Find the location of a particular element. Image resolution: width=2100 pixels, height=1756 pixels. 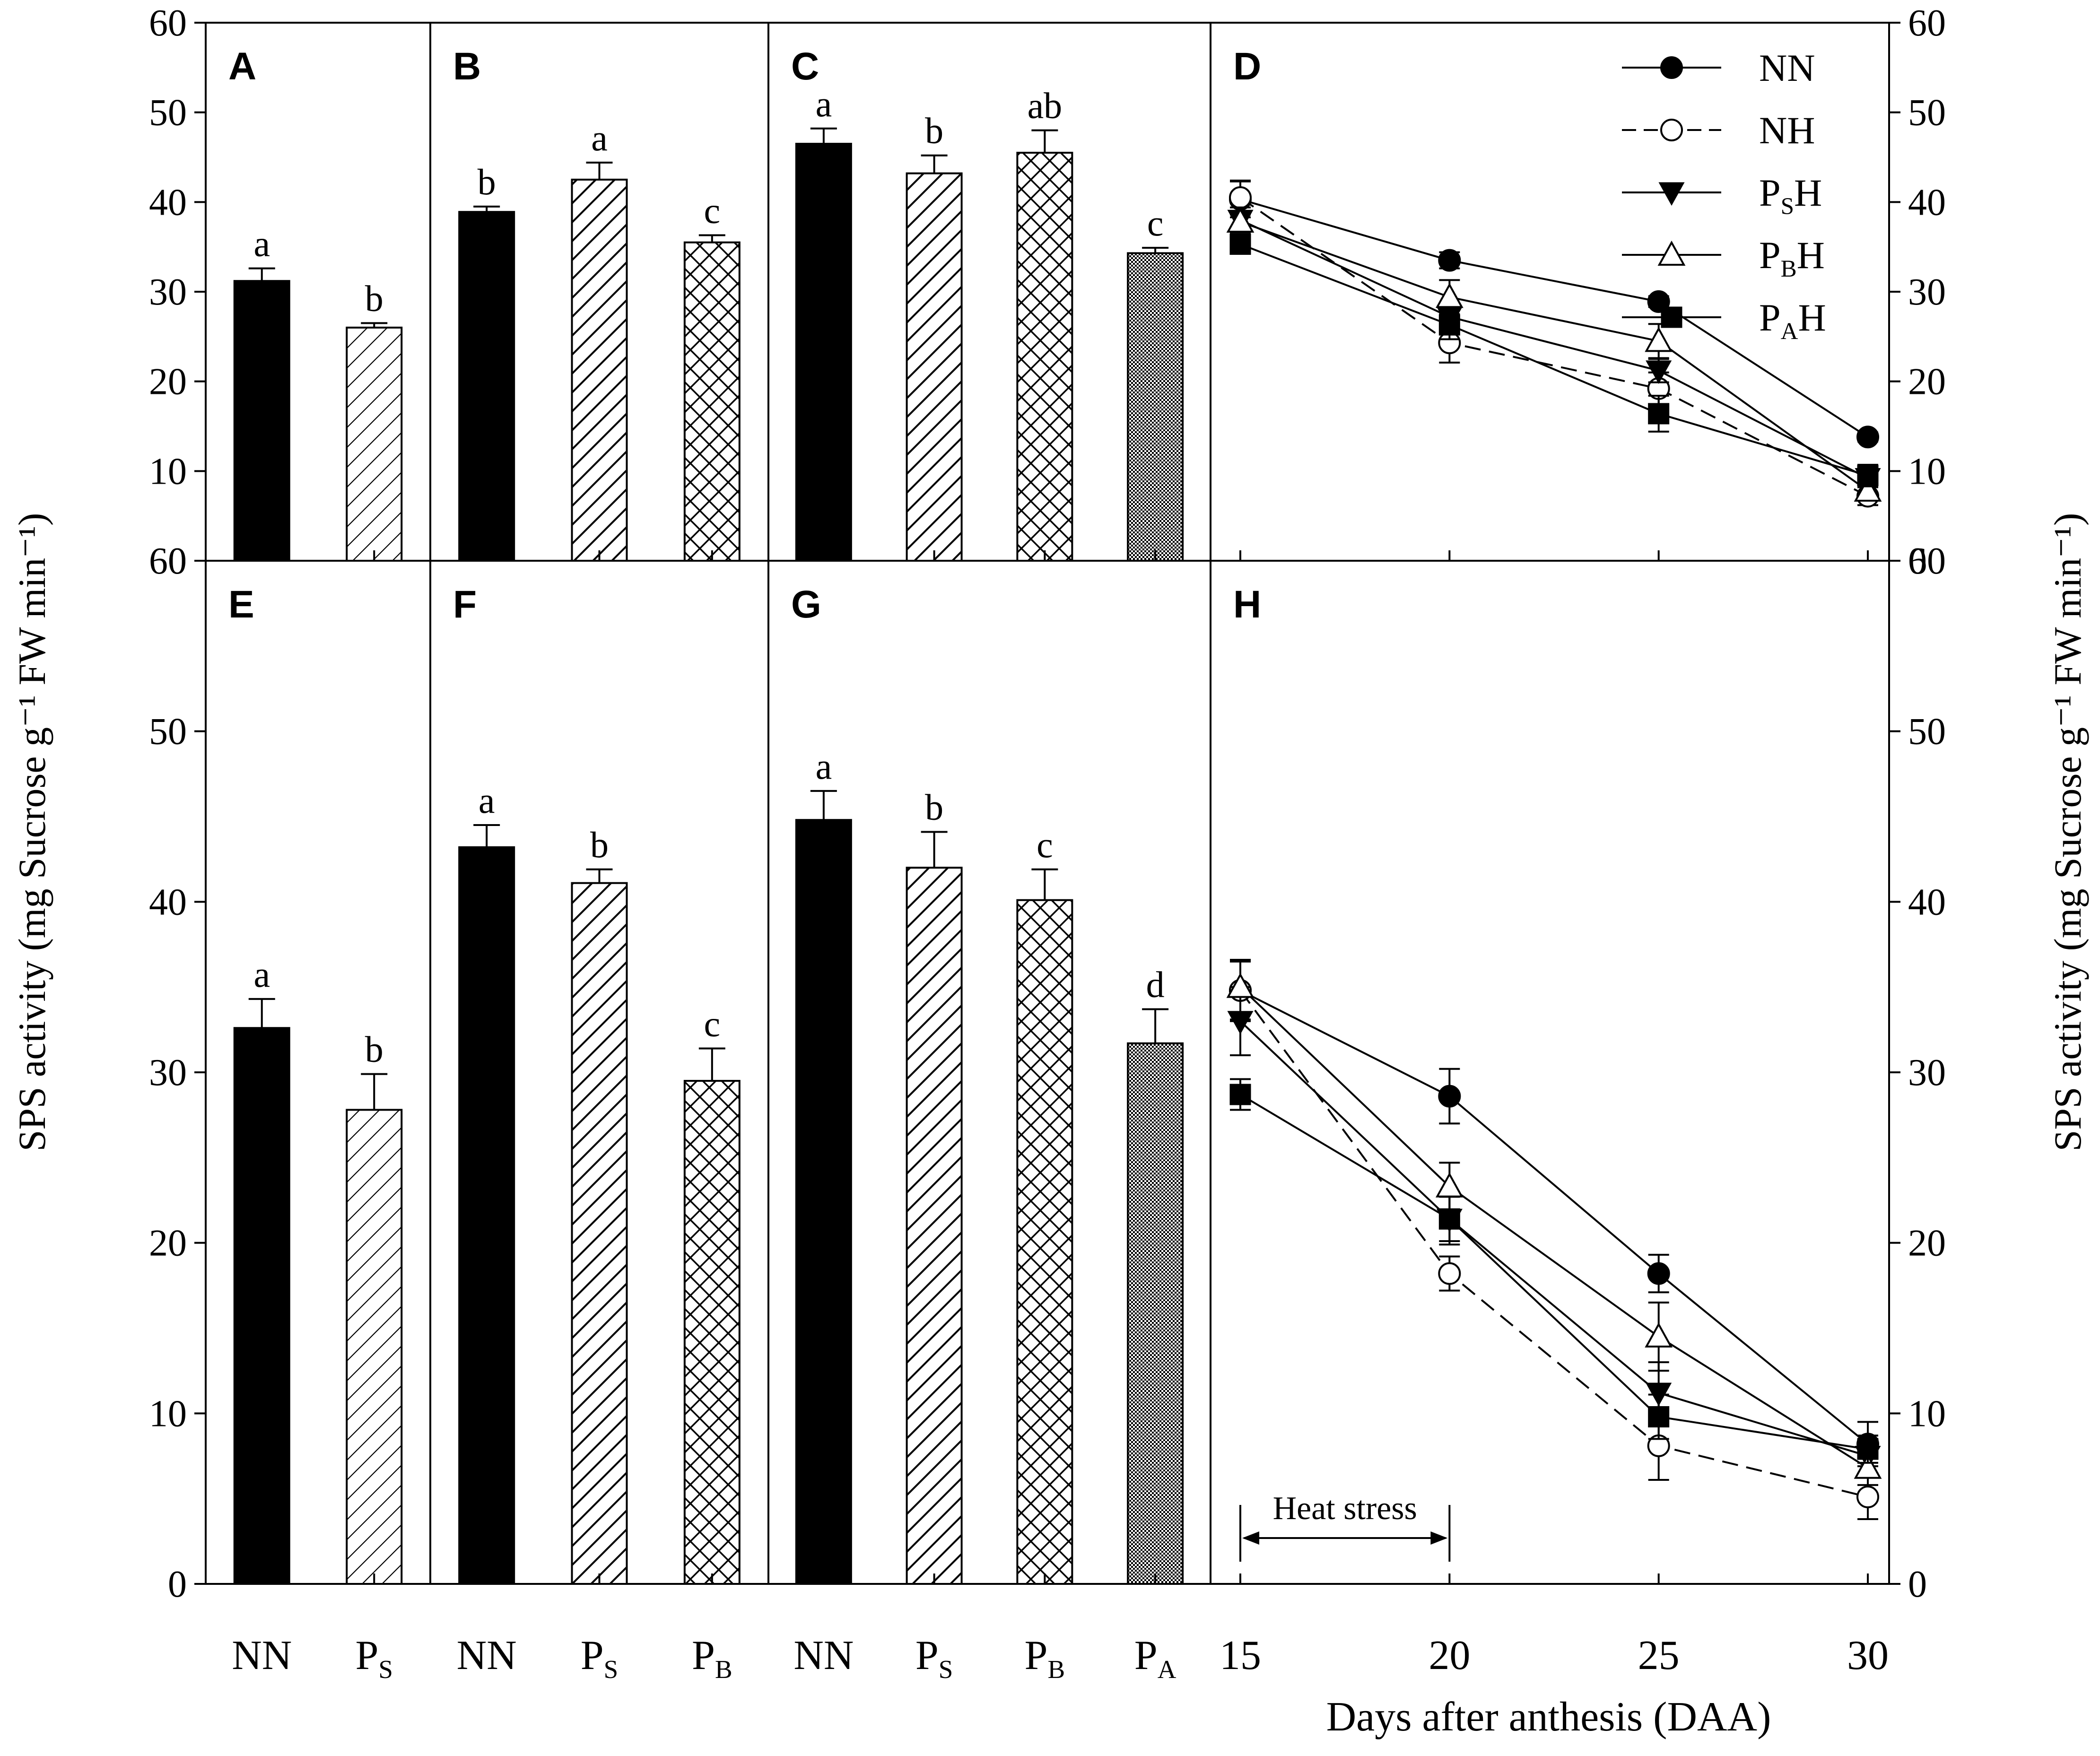

panel-label-E: E is located at coordinates (241, 604).